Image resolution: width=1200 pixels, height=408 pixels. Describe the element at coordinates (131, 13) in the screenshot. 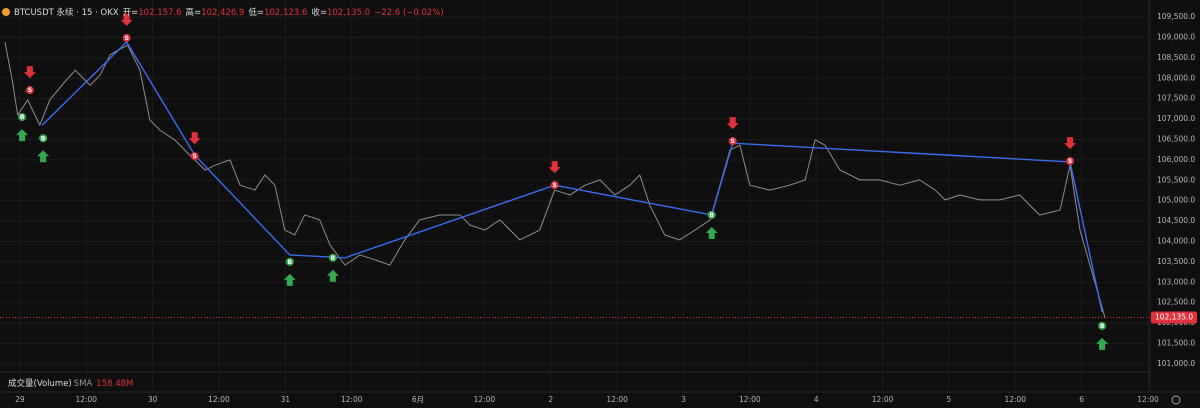

I see `ohlc-label: 开=` at that location.